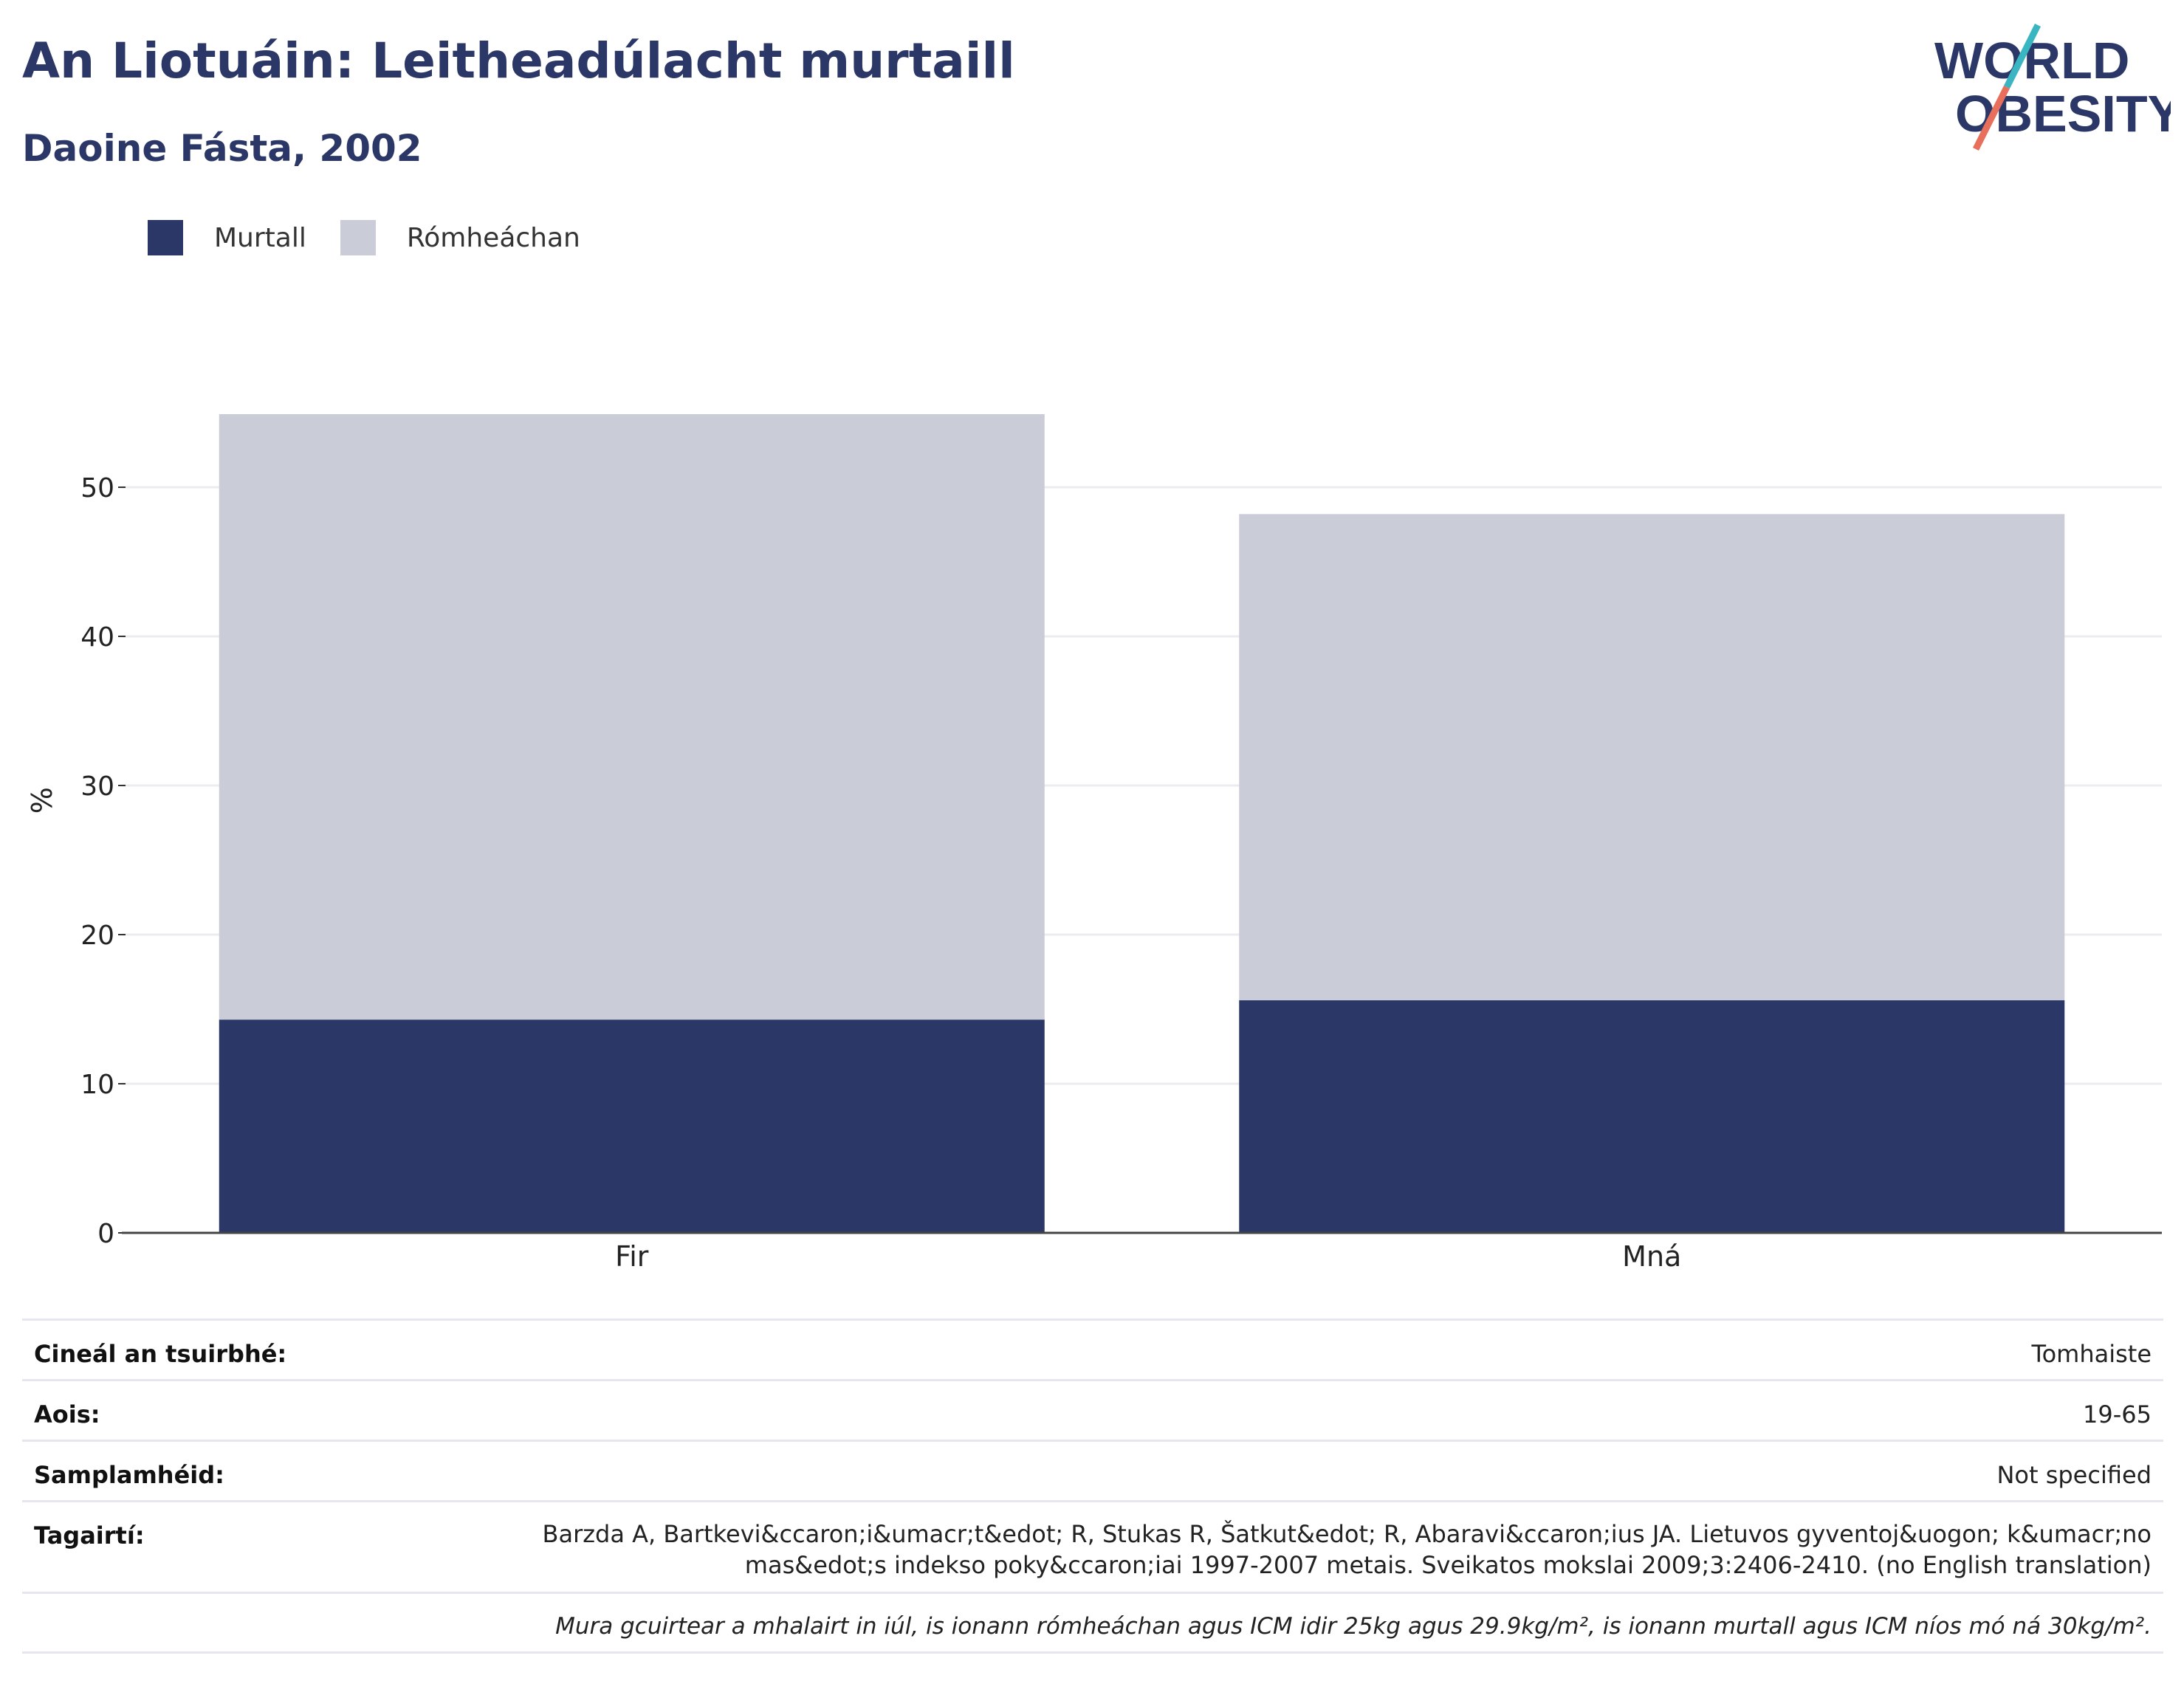 The height and width of the screenshot is (1695, 2184). What do you see at coordinates (2052, 87) in the screenshot?
I see `world-obesity-logo: WORLD OBESITY` at bounding box center [2052, 87].